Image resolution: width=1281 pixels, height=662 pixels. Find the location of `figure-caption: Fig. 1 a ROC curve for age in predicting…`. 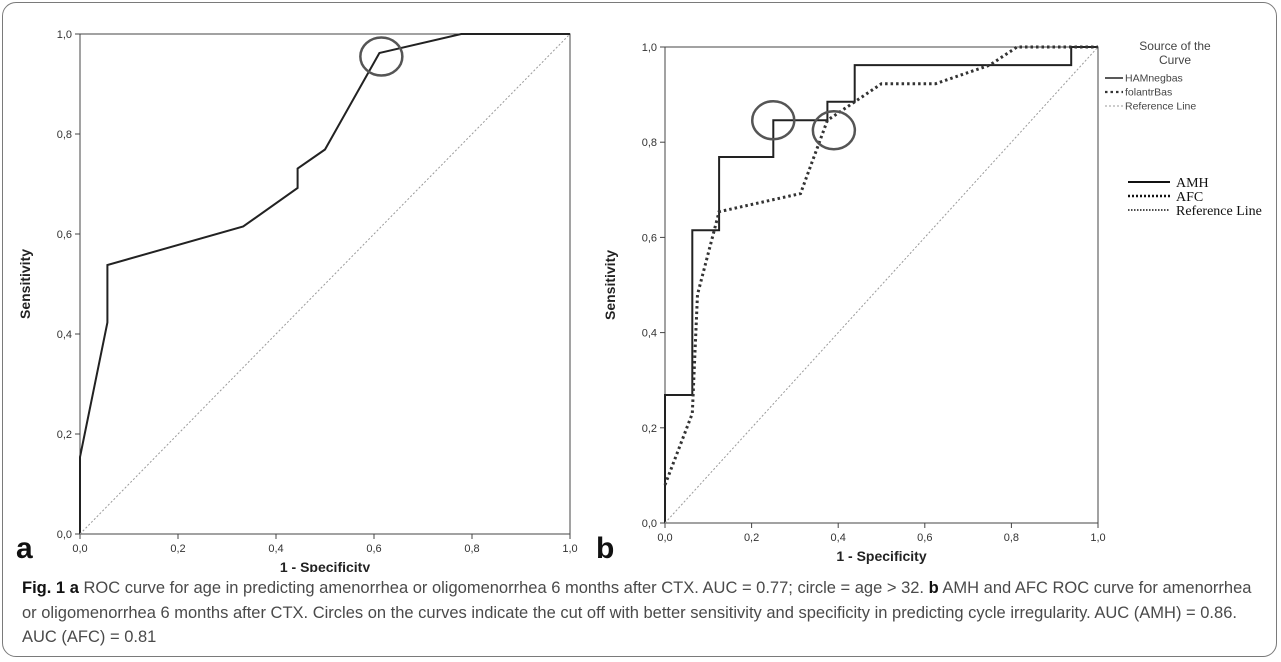

figure-caption: Fig. 1 a ROC curve for age in predicting… is located at coordinates (642, 613).